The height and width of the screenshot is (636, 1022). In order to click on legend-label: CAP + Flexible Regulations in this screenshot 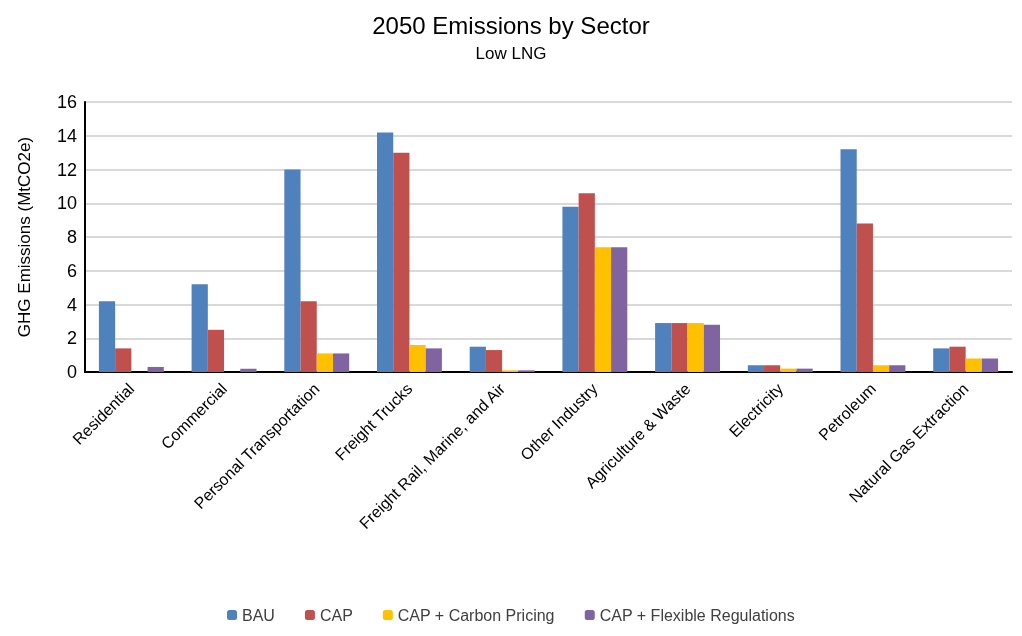, I will do `click(697, 615)`.